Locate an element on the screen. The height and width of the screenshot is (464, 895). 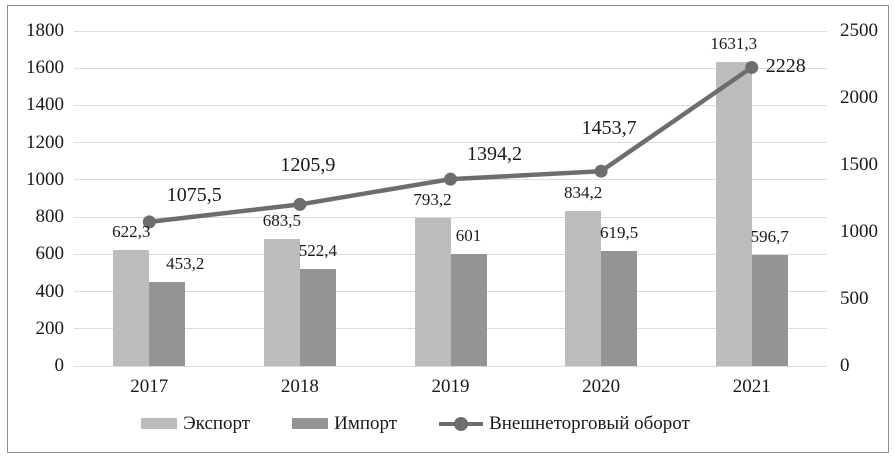
legend-label: Импорт is located at coordinates (366, 423).